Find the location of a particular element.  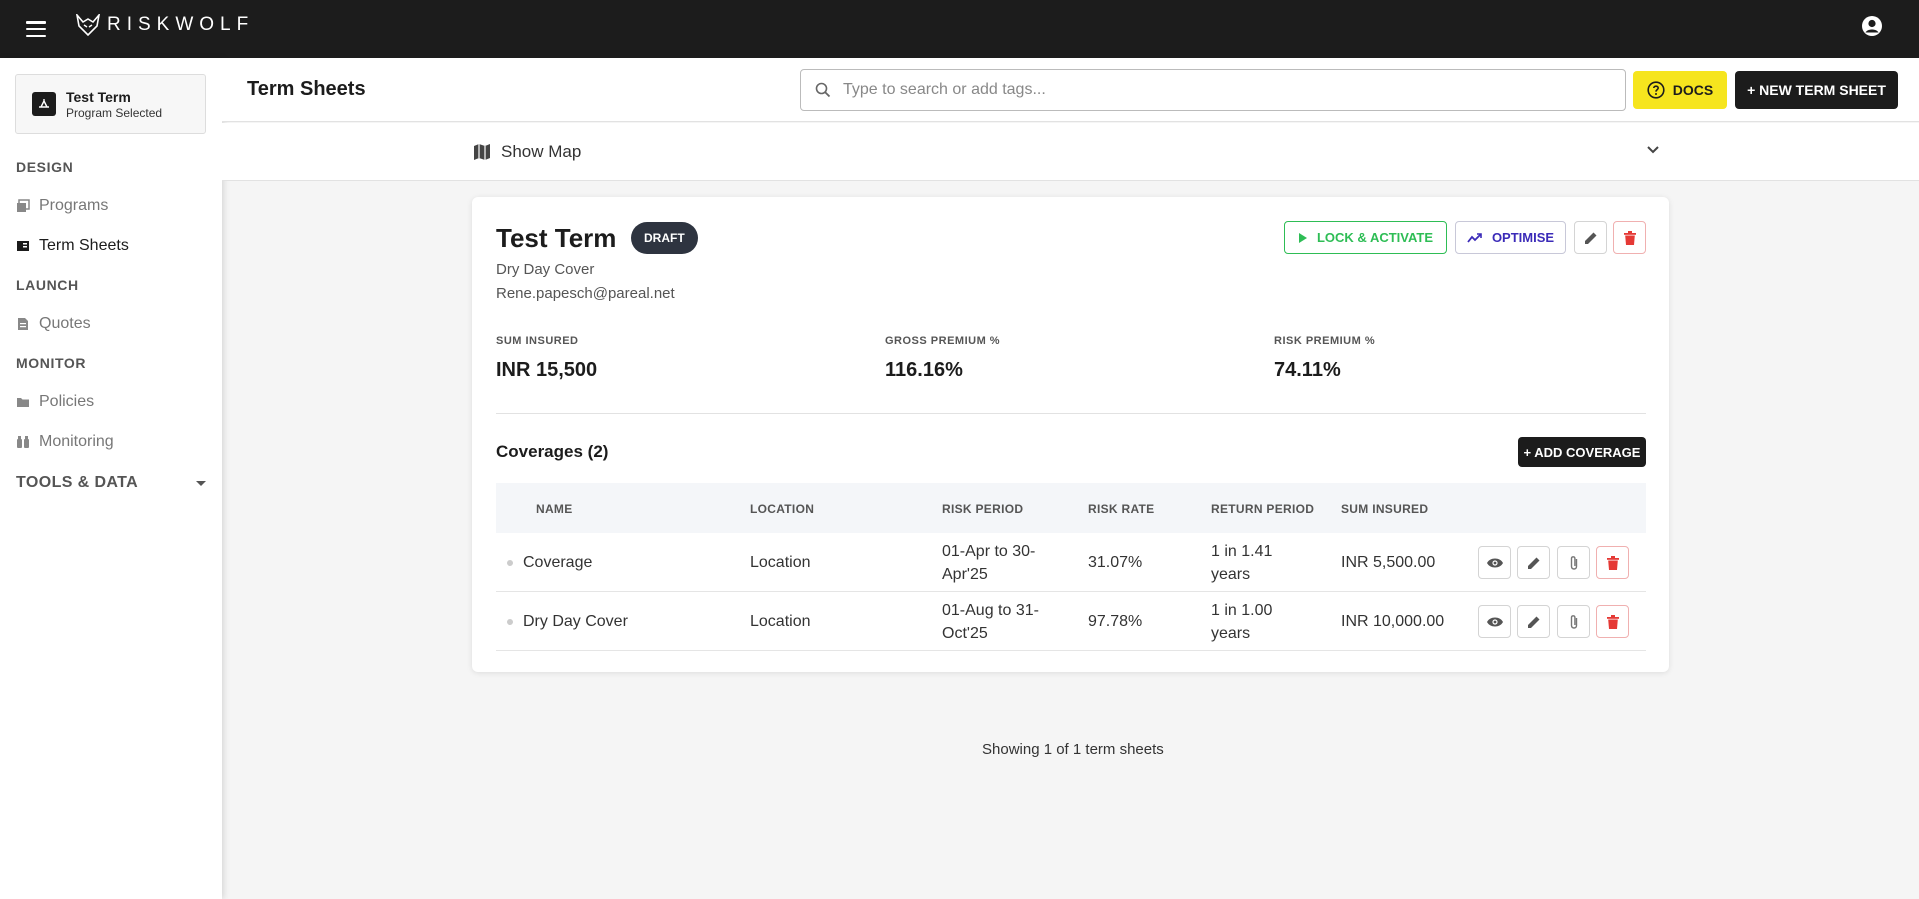

column-header-location: LOCATION is located at coordinates (782, 509).